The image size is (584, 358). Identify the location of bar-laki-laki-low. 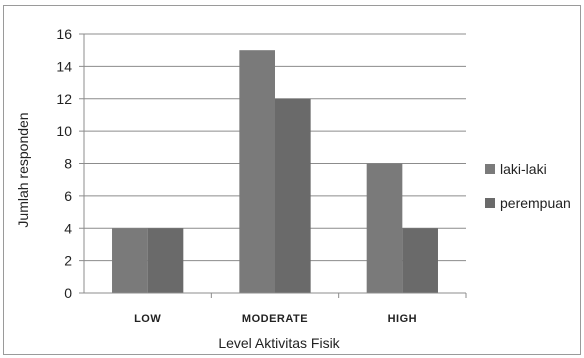
(130, 260).